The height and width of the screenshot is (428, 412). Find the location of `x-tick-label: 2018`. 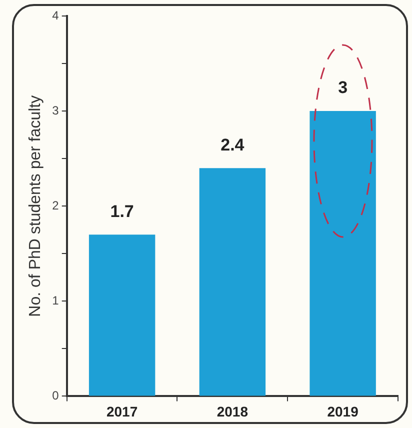

x-tick-label: 2018 is located at coordinates (232, 411).